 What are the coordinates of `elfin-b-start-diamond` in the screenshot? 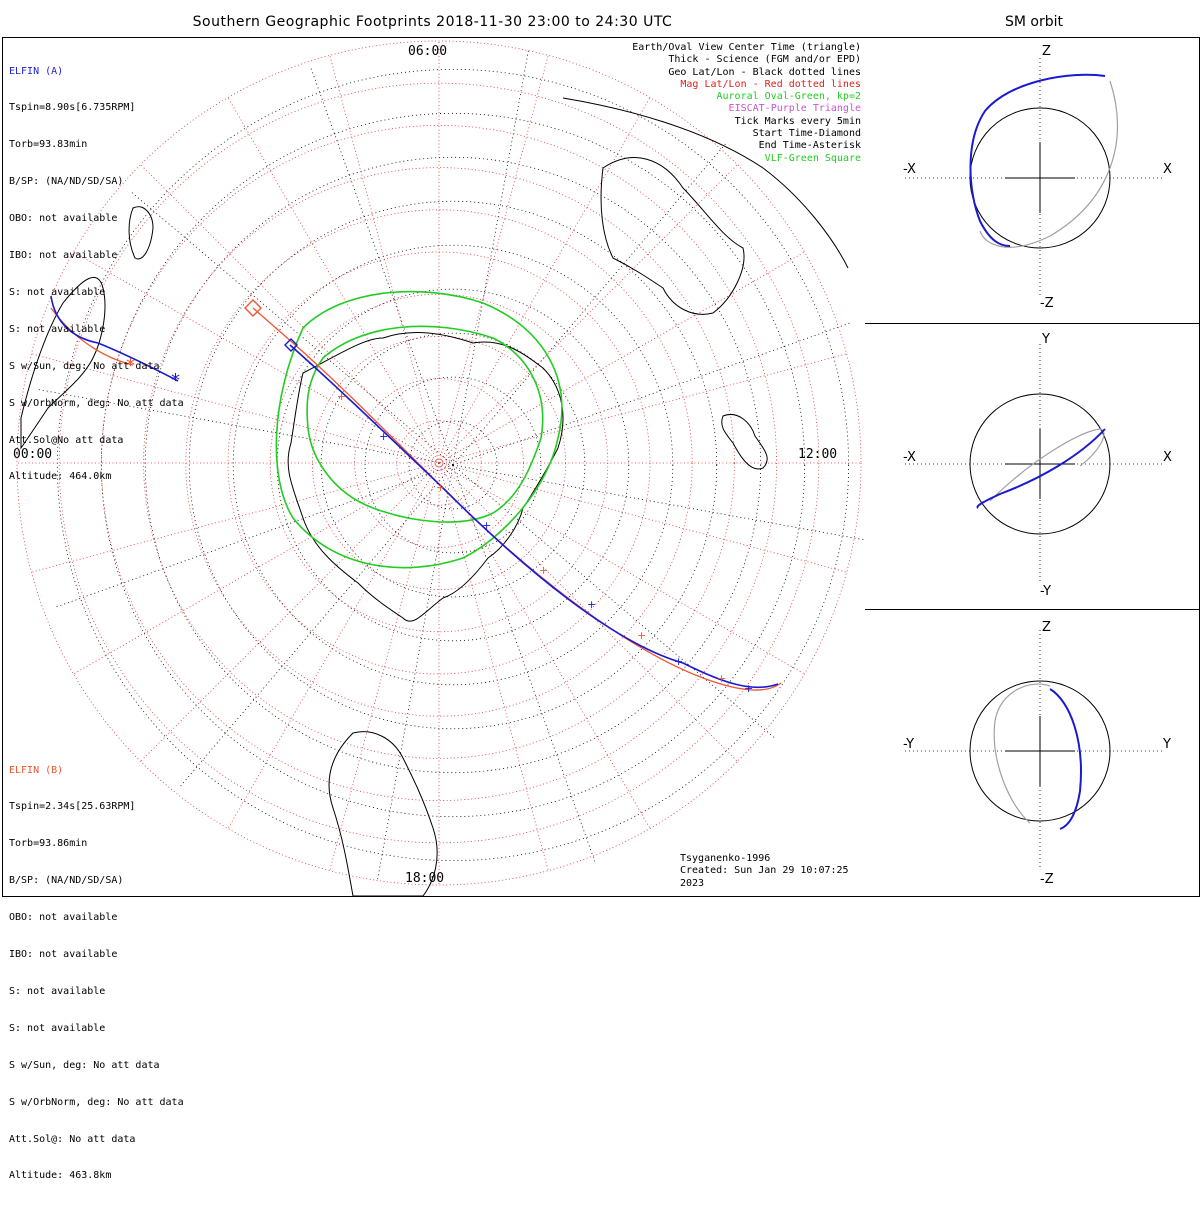 It's located at (253, 308).